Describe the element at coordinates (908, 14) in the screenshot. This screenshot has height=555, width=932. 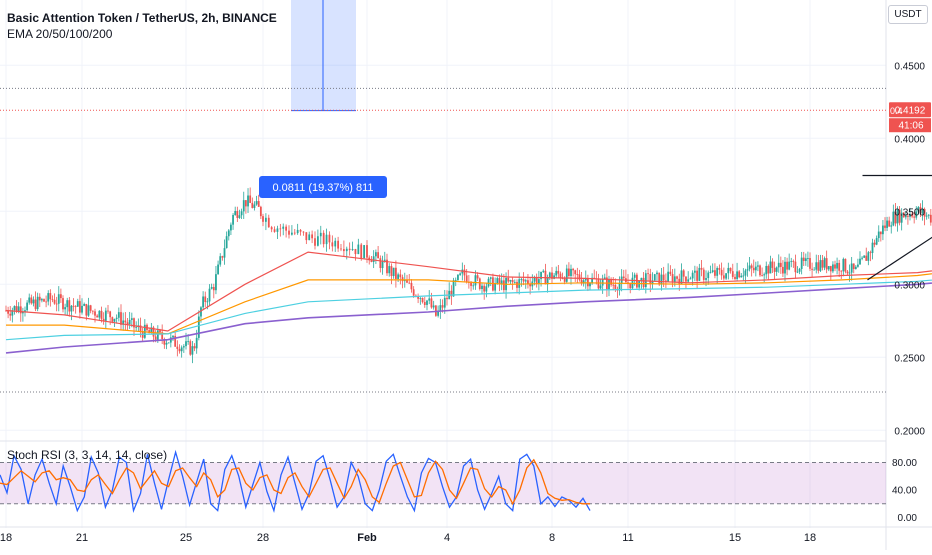
I see `currency-button: USDT` at that location.